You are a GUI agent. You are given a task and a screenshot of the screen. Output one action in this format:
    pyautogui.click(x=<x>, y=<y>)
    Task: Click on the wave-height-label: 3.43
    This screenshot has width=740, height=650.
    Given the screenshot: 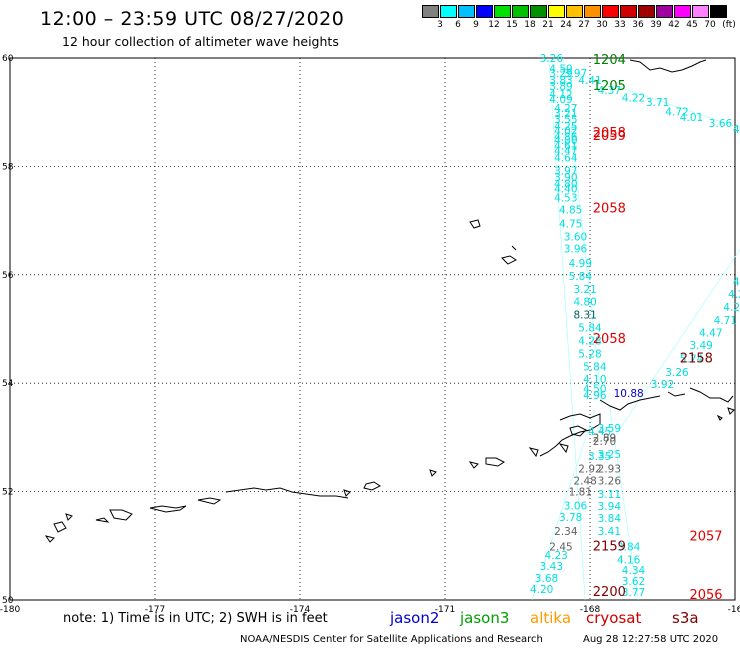 What is the action you would take?
    pyautogui.click(x=551, y=567)
    